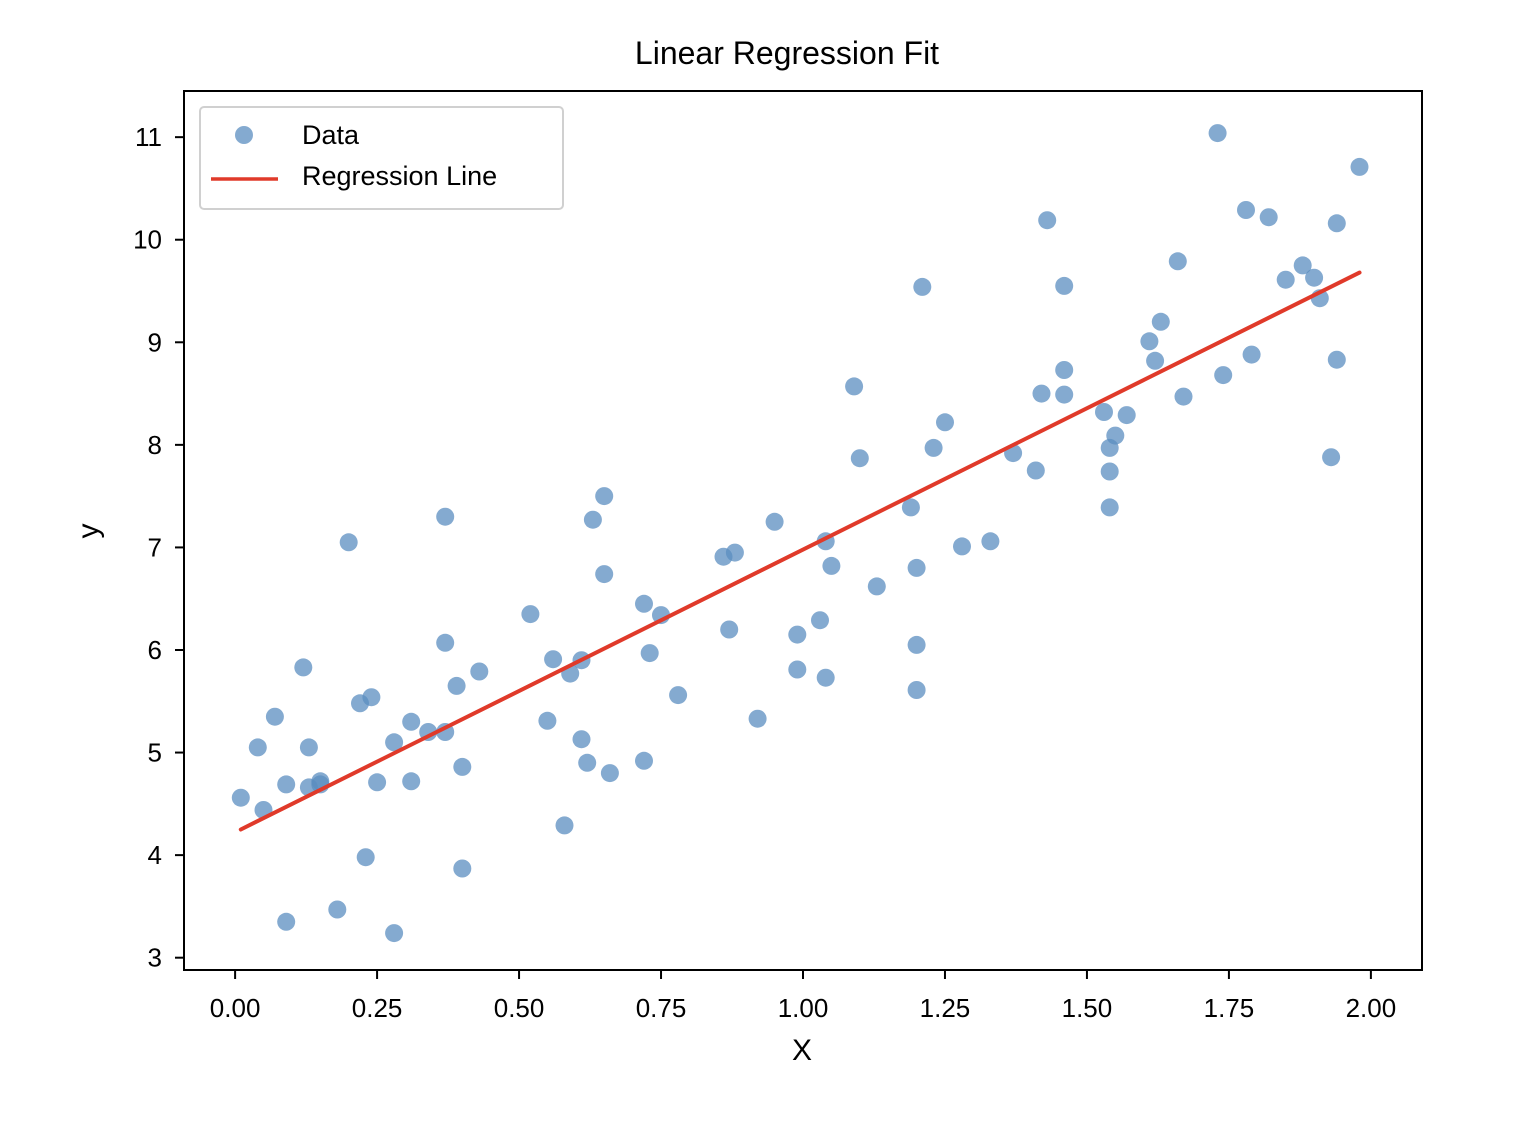 The image size is (1536, 1122). I want to click on x-tick-label: 1.25, so click(945, 1008).